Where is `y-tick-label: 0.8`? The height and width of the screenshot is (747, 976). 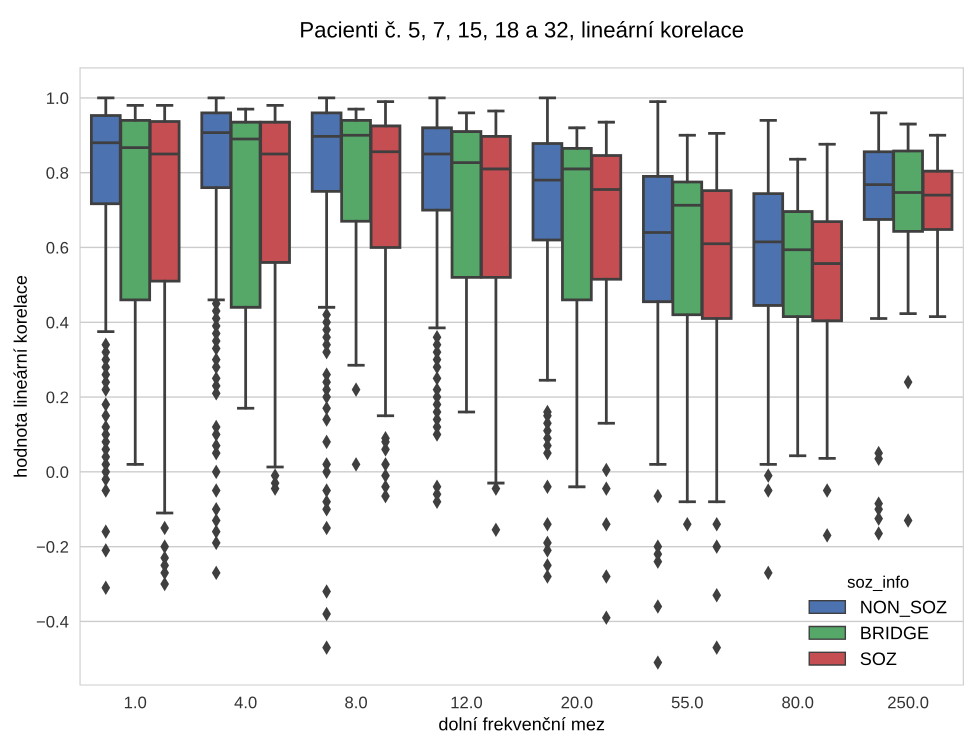 y-tick-label: 0.8 is located at coordinates (57, 173).